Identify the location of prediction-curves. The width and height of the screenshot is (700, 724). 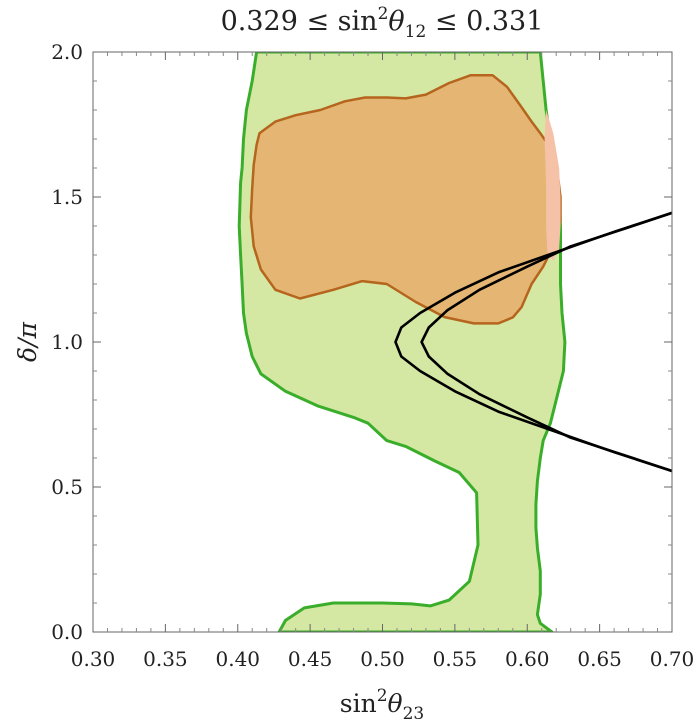
(533, 342).